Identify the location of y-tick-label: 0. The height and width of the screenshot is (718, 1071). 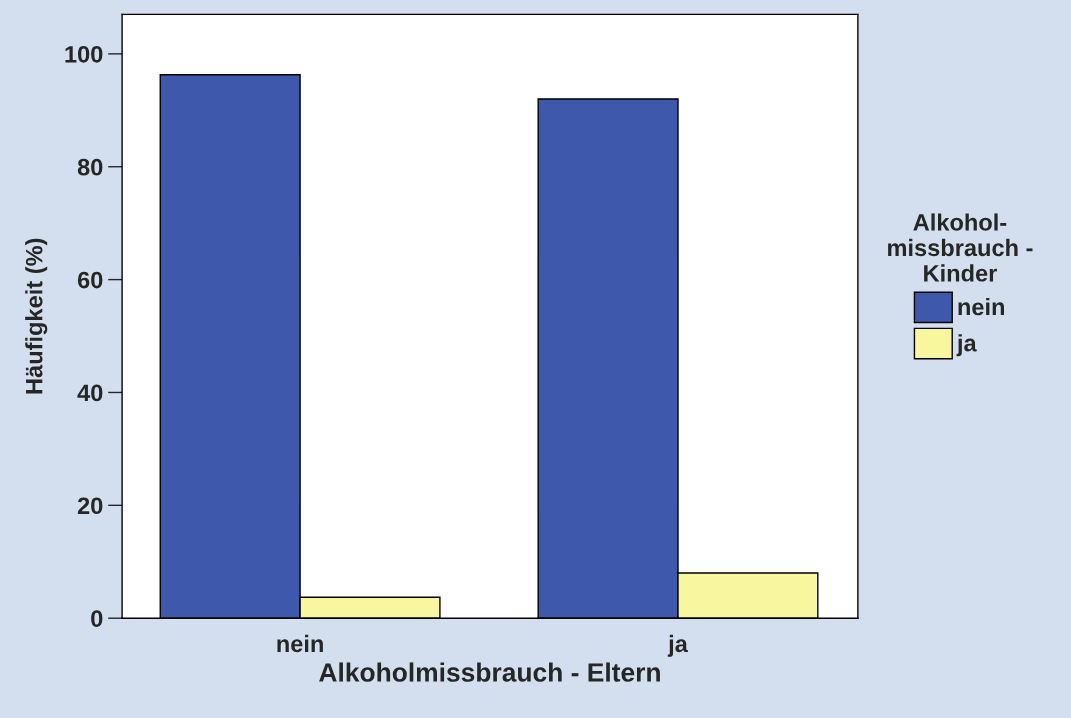
(97, 618).